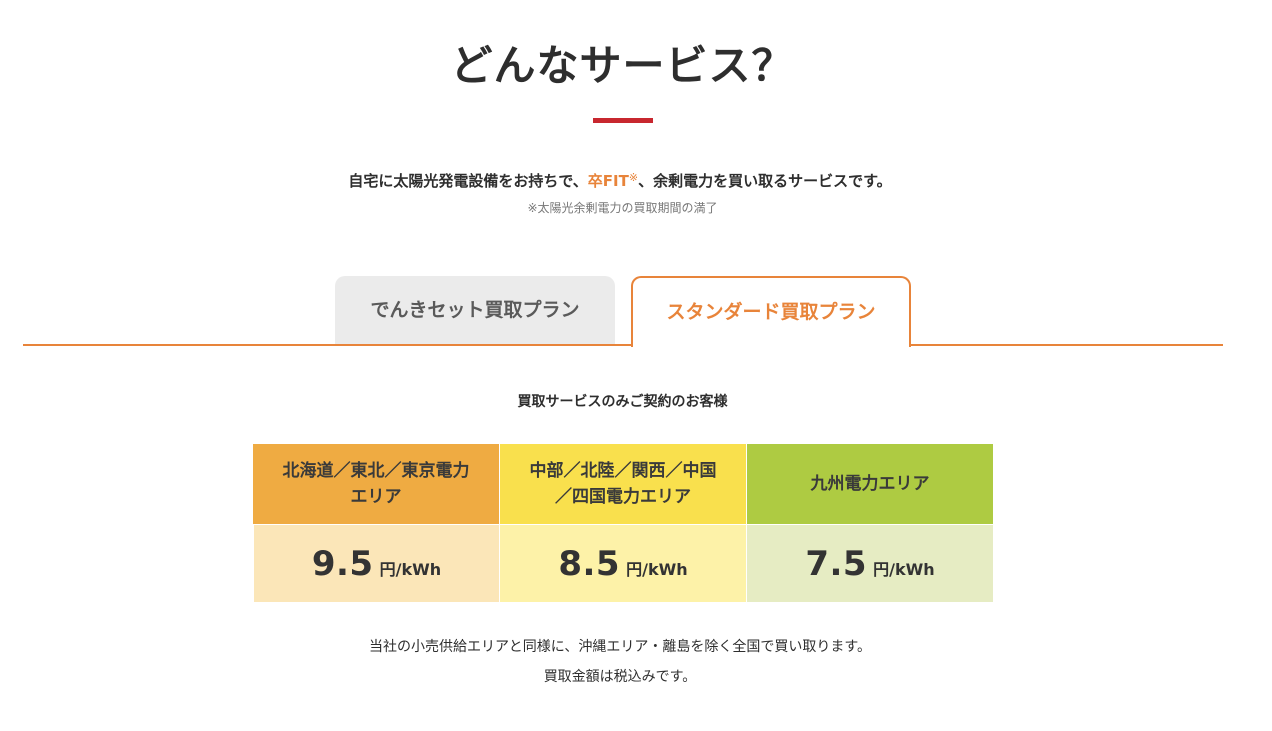  I want to click on price-cell-kyushu: 7.5 円/kWh, so click(869, 563).